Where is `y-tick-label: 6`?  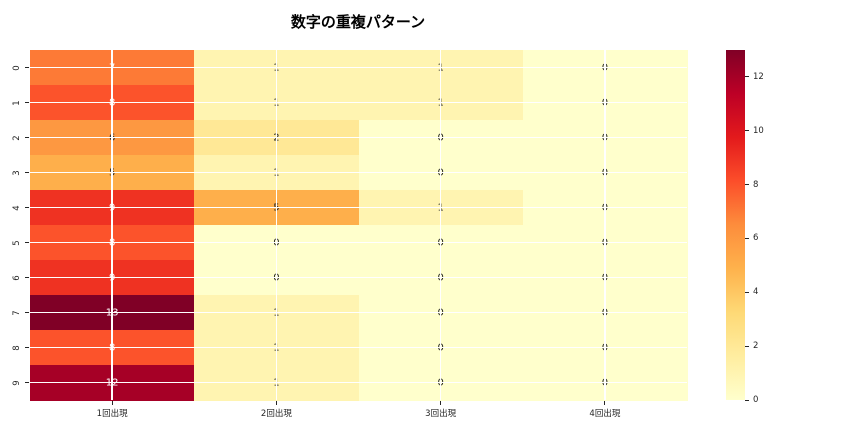
y-tick-label: 6 is located at coordinates (17, 277).